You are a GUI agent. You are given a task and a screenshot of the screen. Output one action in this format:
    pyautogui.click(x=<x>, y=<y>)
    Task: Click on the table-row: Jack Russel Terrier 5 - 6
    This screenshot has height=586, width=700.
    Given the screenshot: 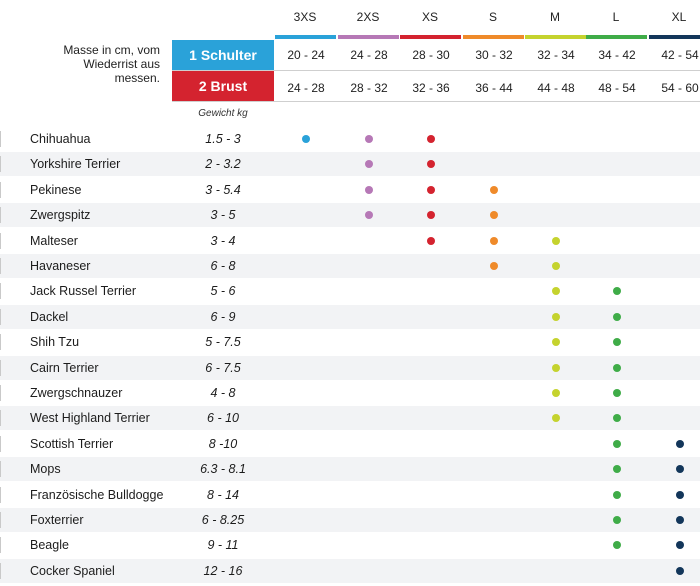 What is the action you would take?
    pyautogui.click(x=350, y=291)
    